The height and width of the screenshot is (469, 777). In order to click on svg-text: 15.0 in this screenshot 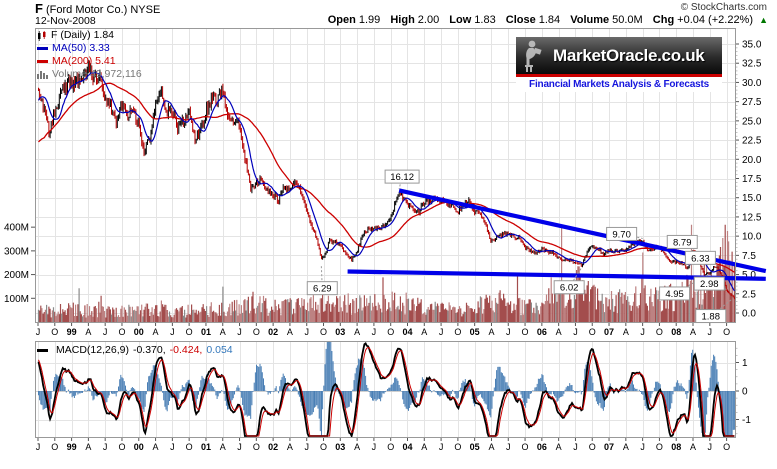, I will do `click(752, 198)`.